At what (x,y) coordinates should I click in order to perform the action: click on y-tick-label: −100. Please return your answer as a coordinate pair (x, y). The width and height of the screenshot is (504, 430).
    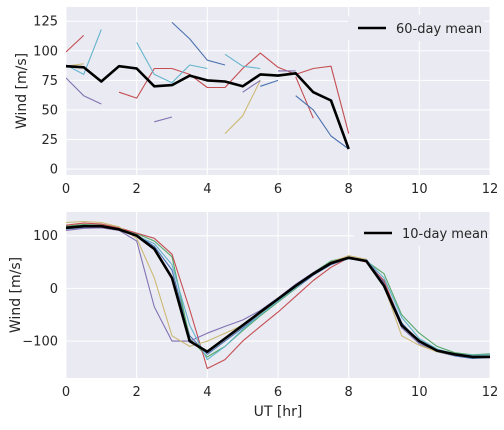
    Looking at the image, I should click on (40, 342).